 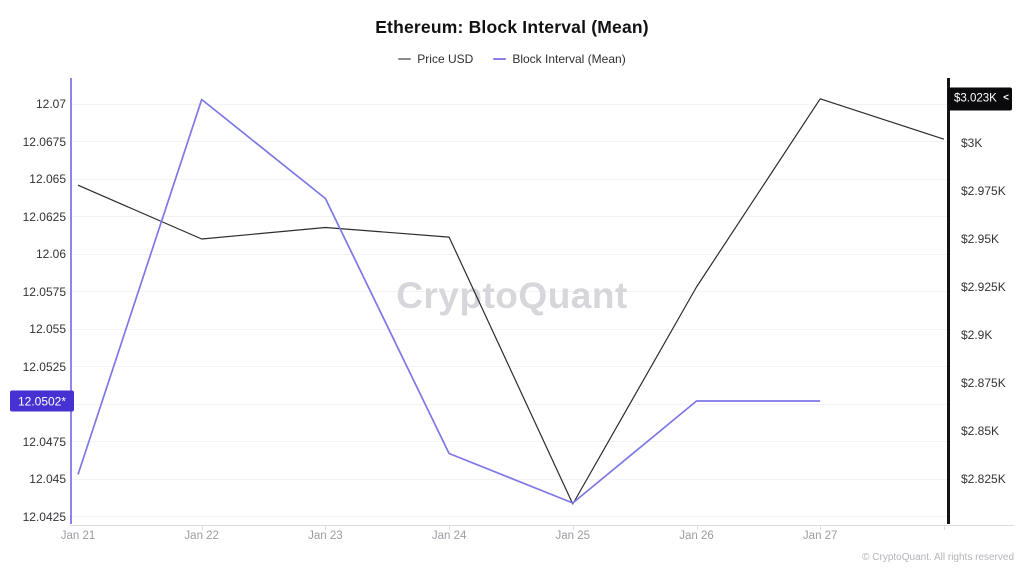 I want to click on x-axis-label: Jan 27, so click(x=820, y=536).